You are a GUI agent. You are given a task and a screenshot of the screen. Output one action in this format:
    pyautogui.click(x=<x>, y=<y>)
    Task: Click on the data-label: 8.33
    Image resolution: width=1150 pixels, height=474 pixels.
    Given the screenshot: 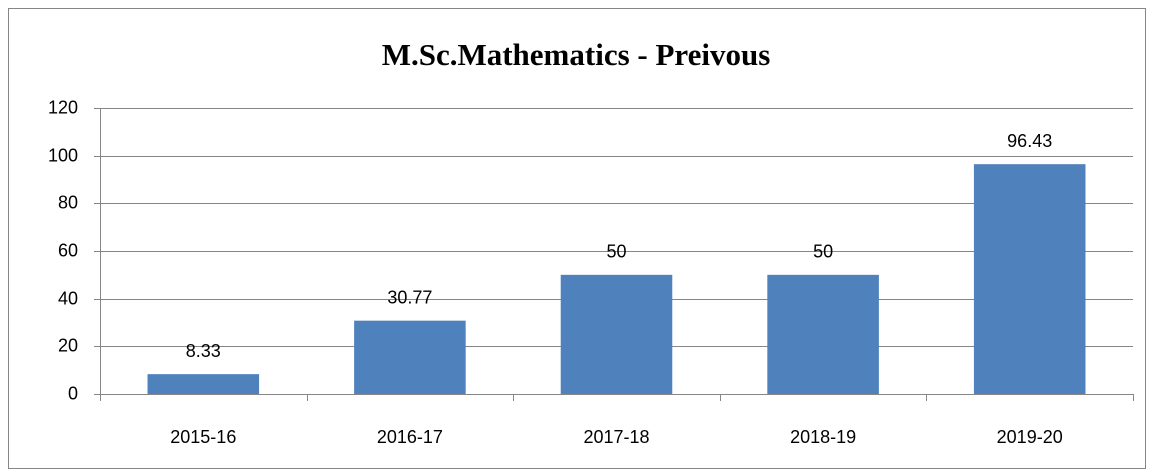 What is the action you would take?
    pyautogui.click(x=203, y=351)
    